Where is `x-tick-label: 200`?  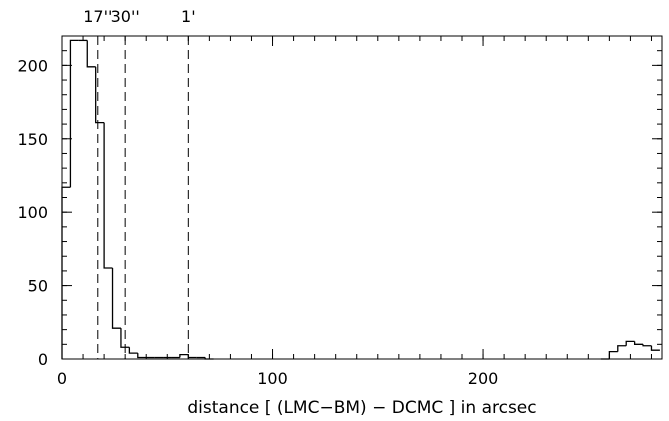
x-tick-label: 200 is located at coordinates (483, 378).